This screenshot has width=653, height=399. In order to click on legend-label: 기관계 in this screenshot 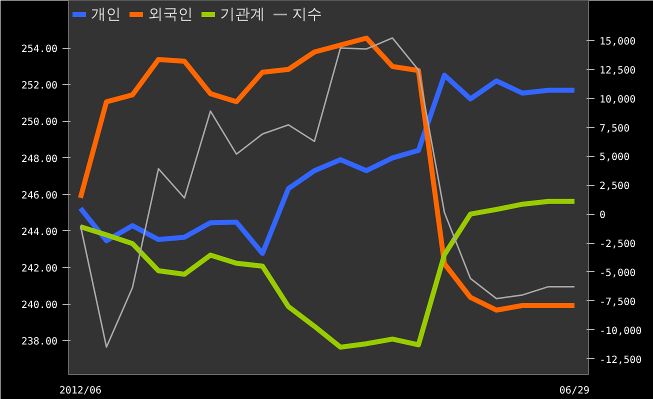, I will do `click(242, 14)`.